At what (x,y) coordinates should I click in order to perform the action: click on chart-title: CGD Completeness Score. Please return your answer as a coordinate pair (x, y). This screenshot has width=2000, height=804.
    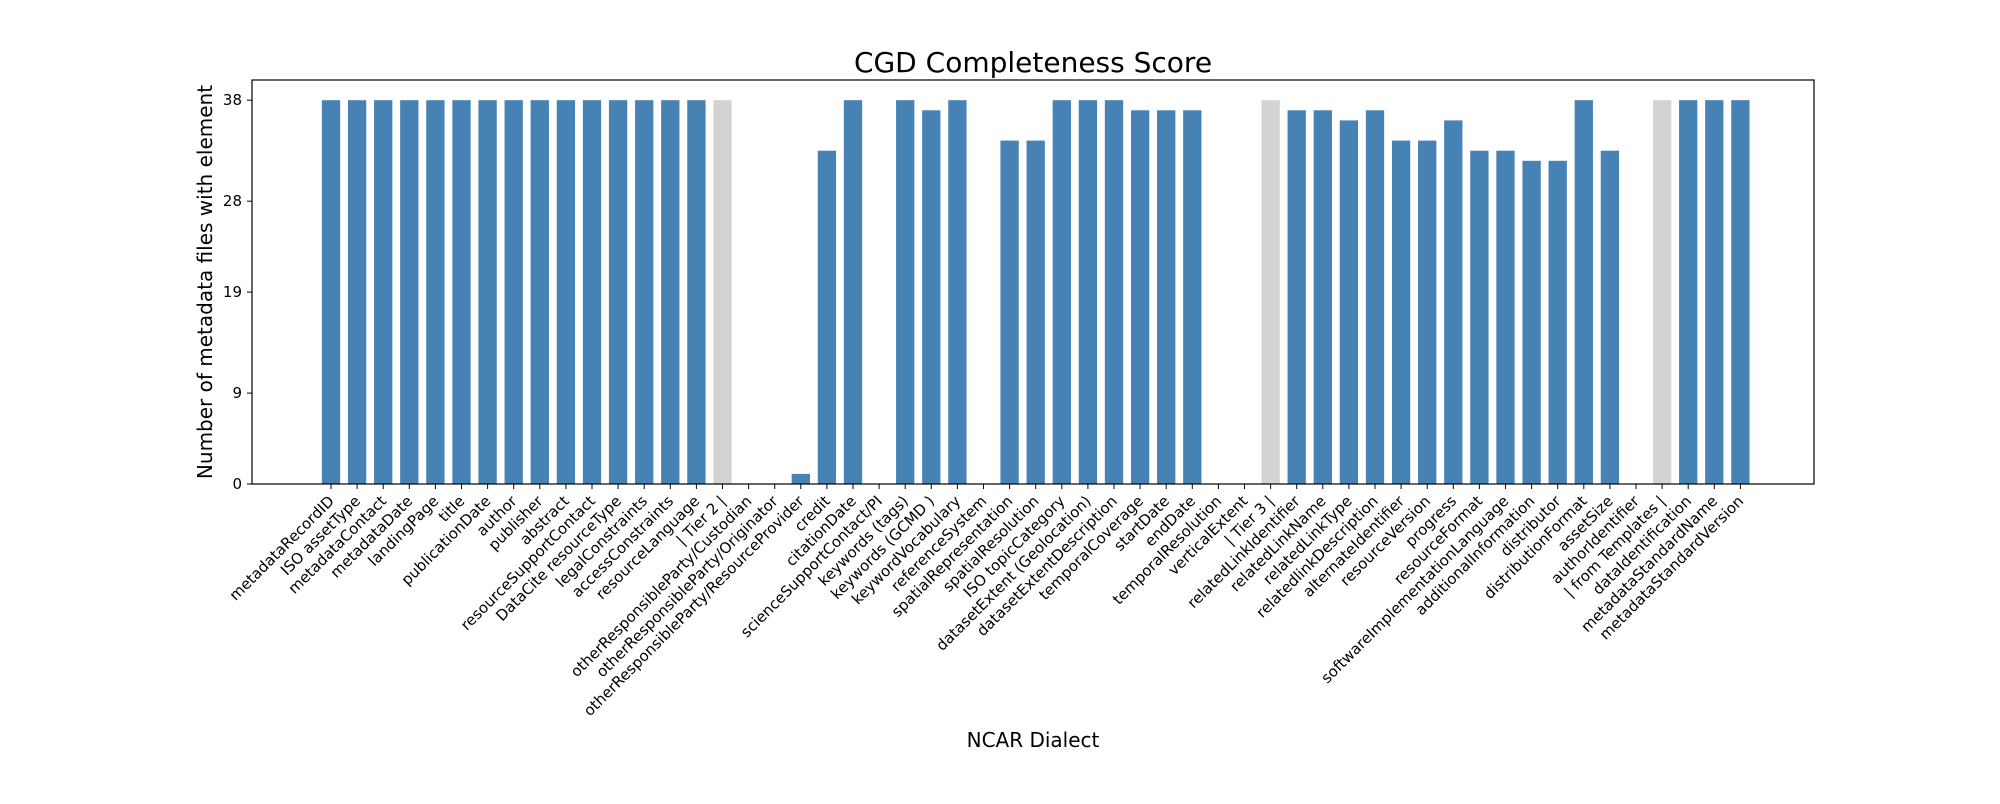
    Looking at the image, I should click on (1033, 62).